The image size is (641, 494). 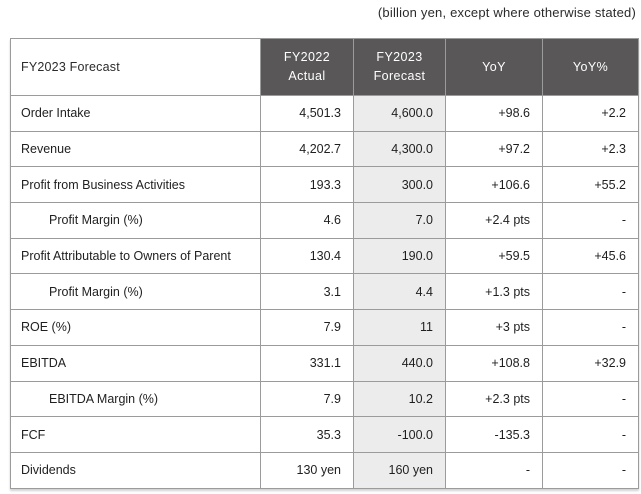 What do you see at coordinates (590, 67) in the screenshot?
I see `column-header-yoy-pct: YoY%` at bounding box center [590, 67].